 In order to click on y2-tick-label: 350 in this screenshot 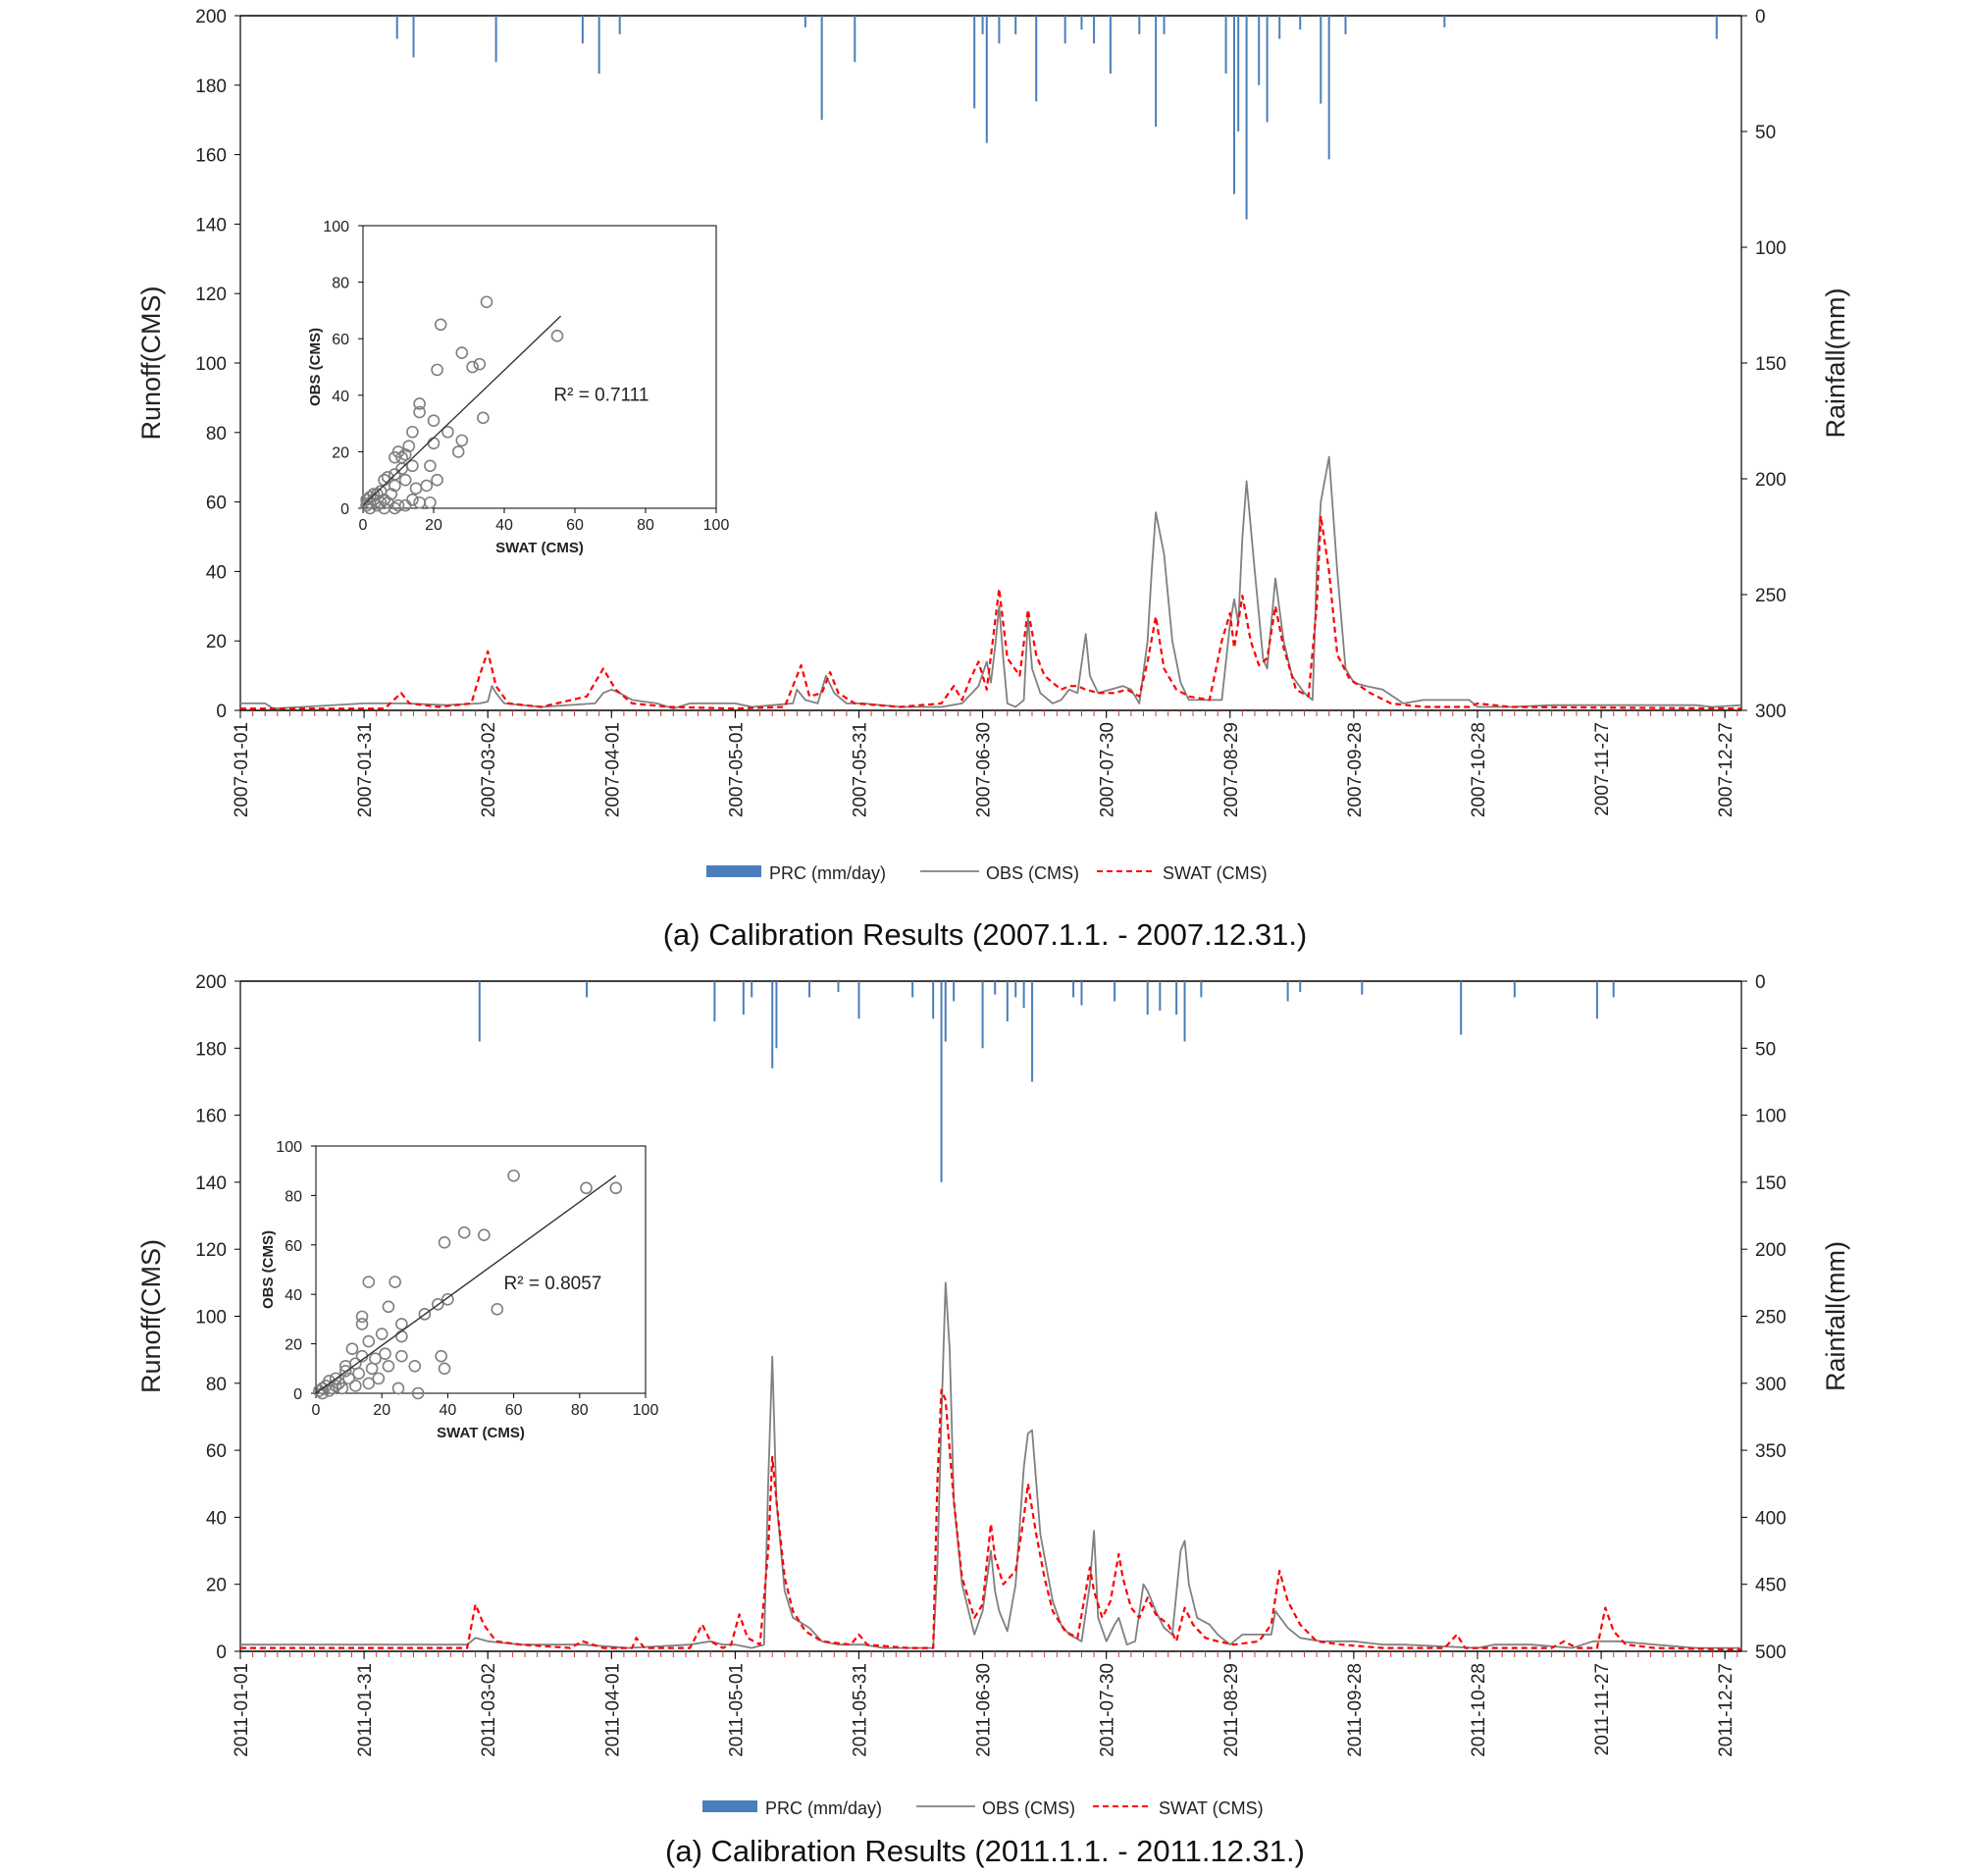, I will do `click(1771, 1451)`.